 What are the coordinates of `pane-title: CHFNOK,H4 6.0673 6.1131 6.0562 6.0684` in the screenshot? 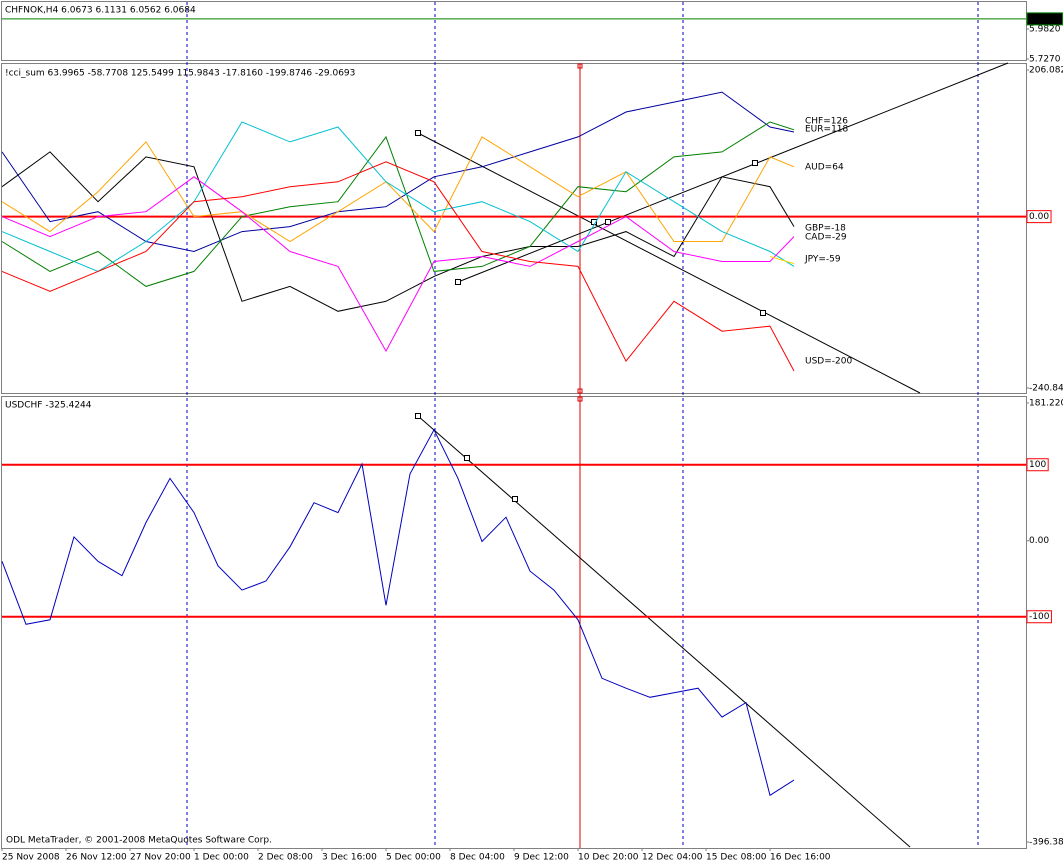 It's located at (100, 11).